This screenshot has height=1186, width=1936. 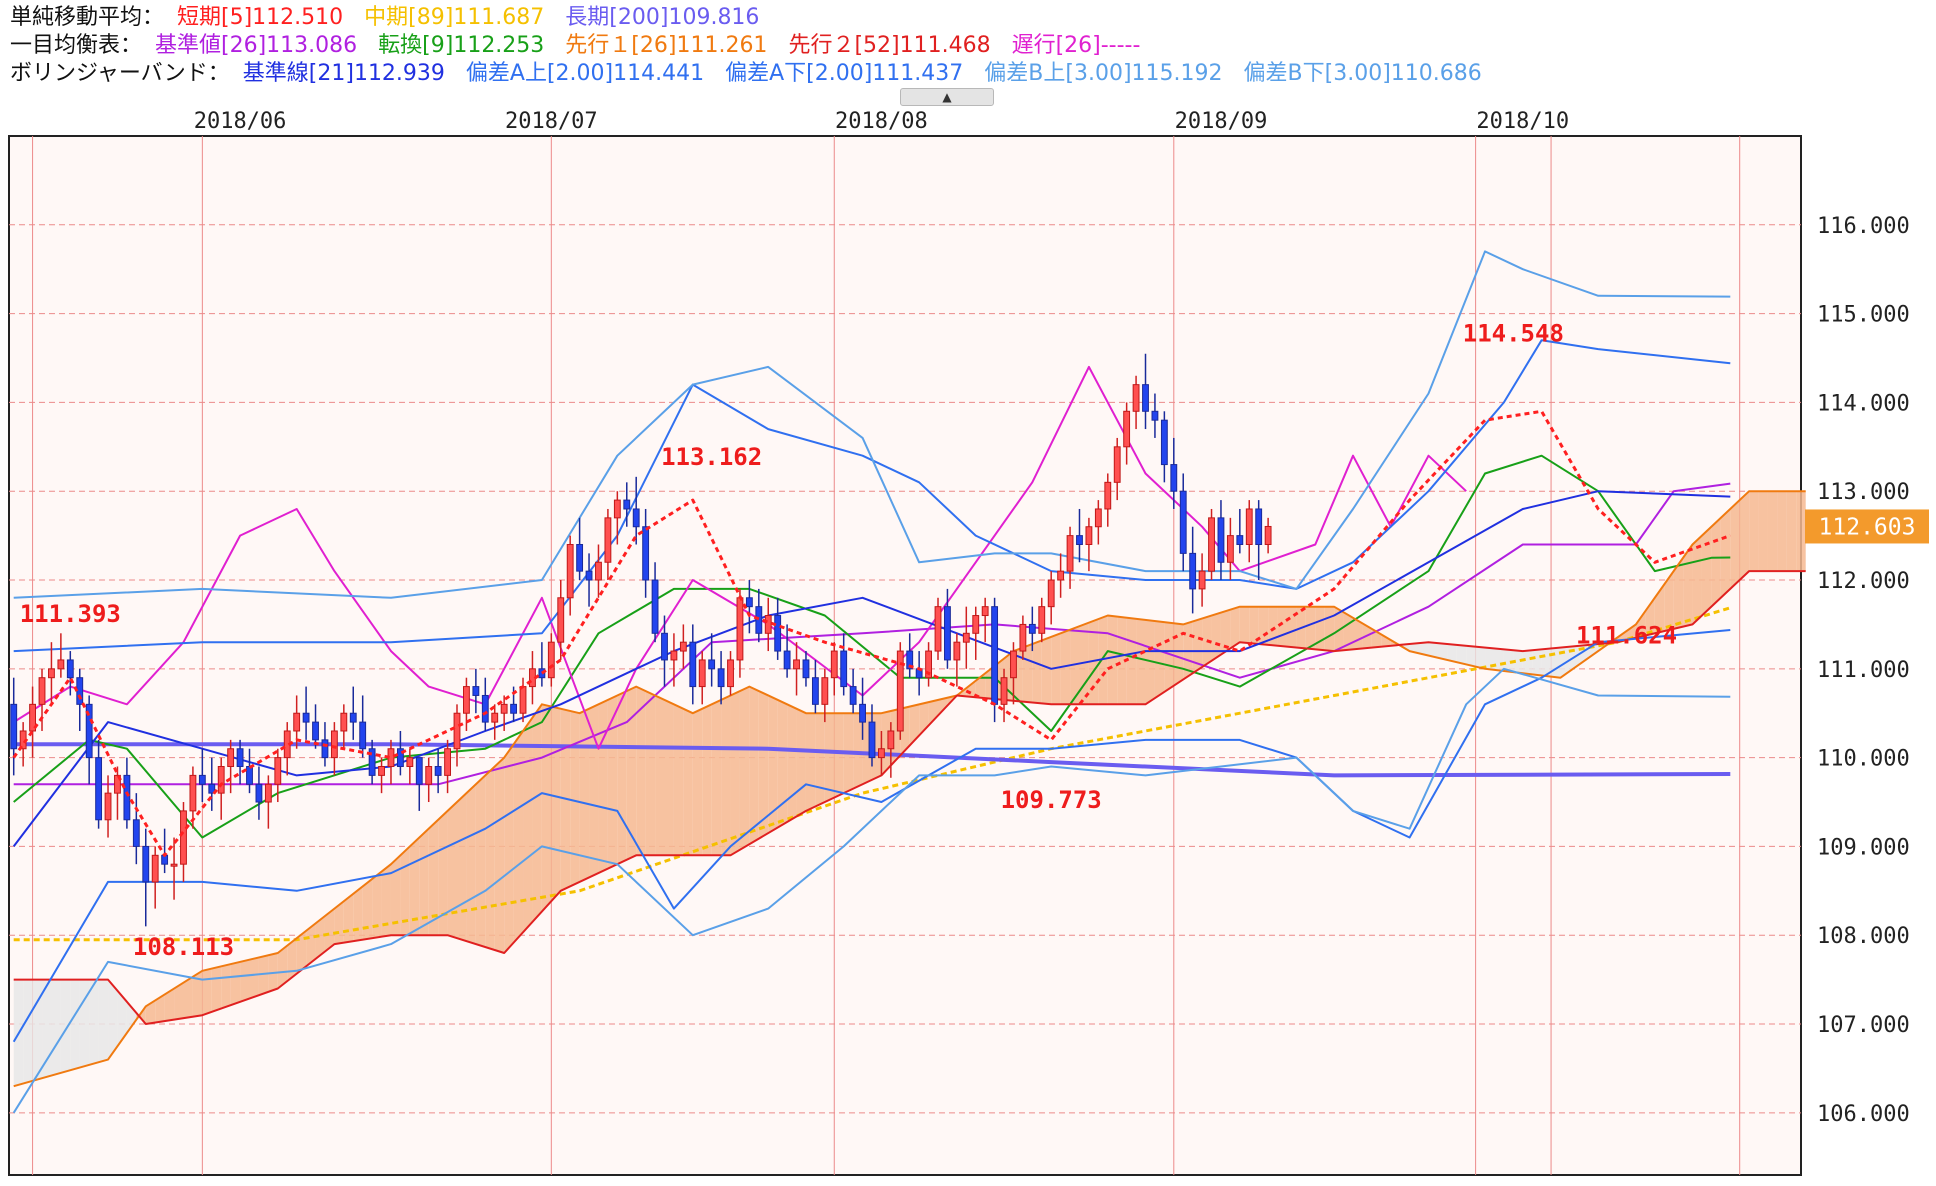 I want to click on price-annotation: 111.393, so click(x=70, y=614).